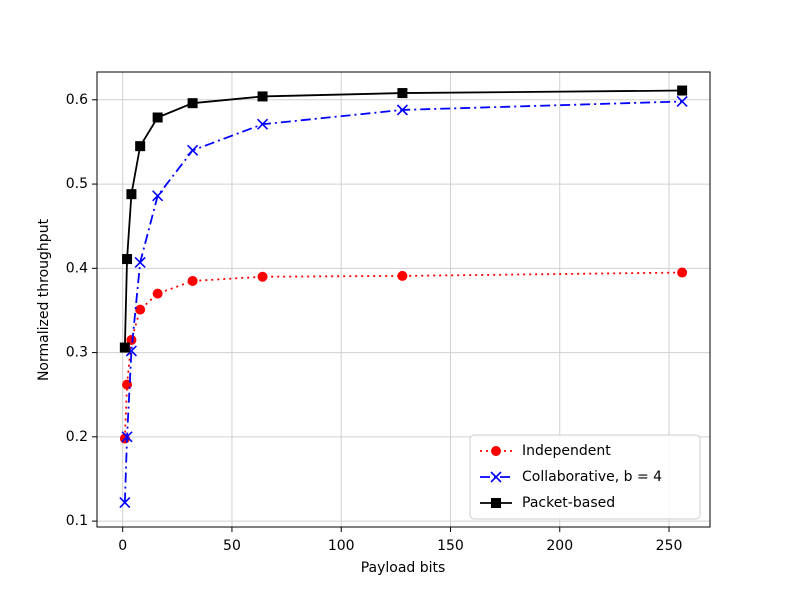 This screenshot has width=788, height=590. What do you see at coordinates (341, 546) in the screenshot?
I see `x-tick-label: 100` at bounding box center [341, 546].